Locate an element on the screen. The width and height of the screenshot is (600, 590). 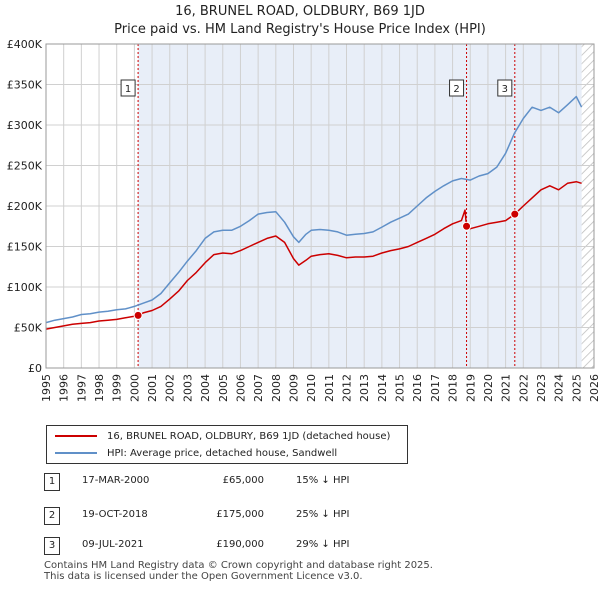
x-tick-label: 1999 is located at coordinates (117, 388).